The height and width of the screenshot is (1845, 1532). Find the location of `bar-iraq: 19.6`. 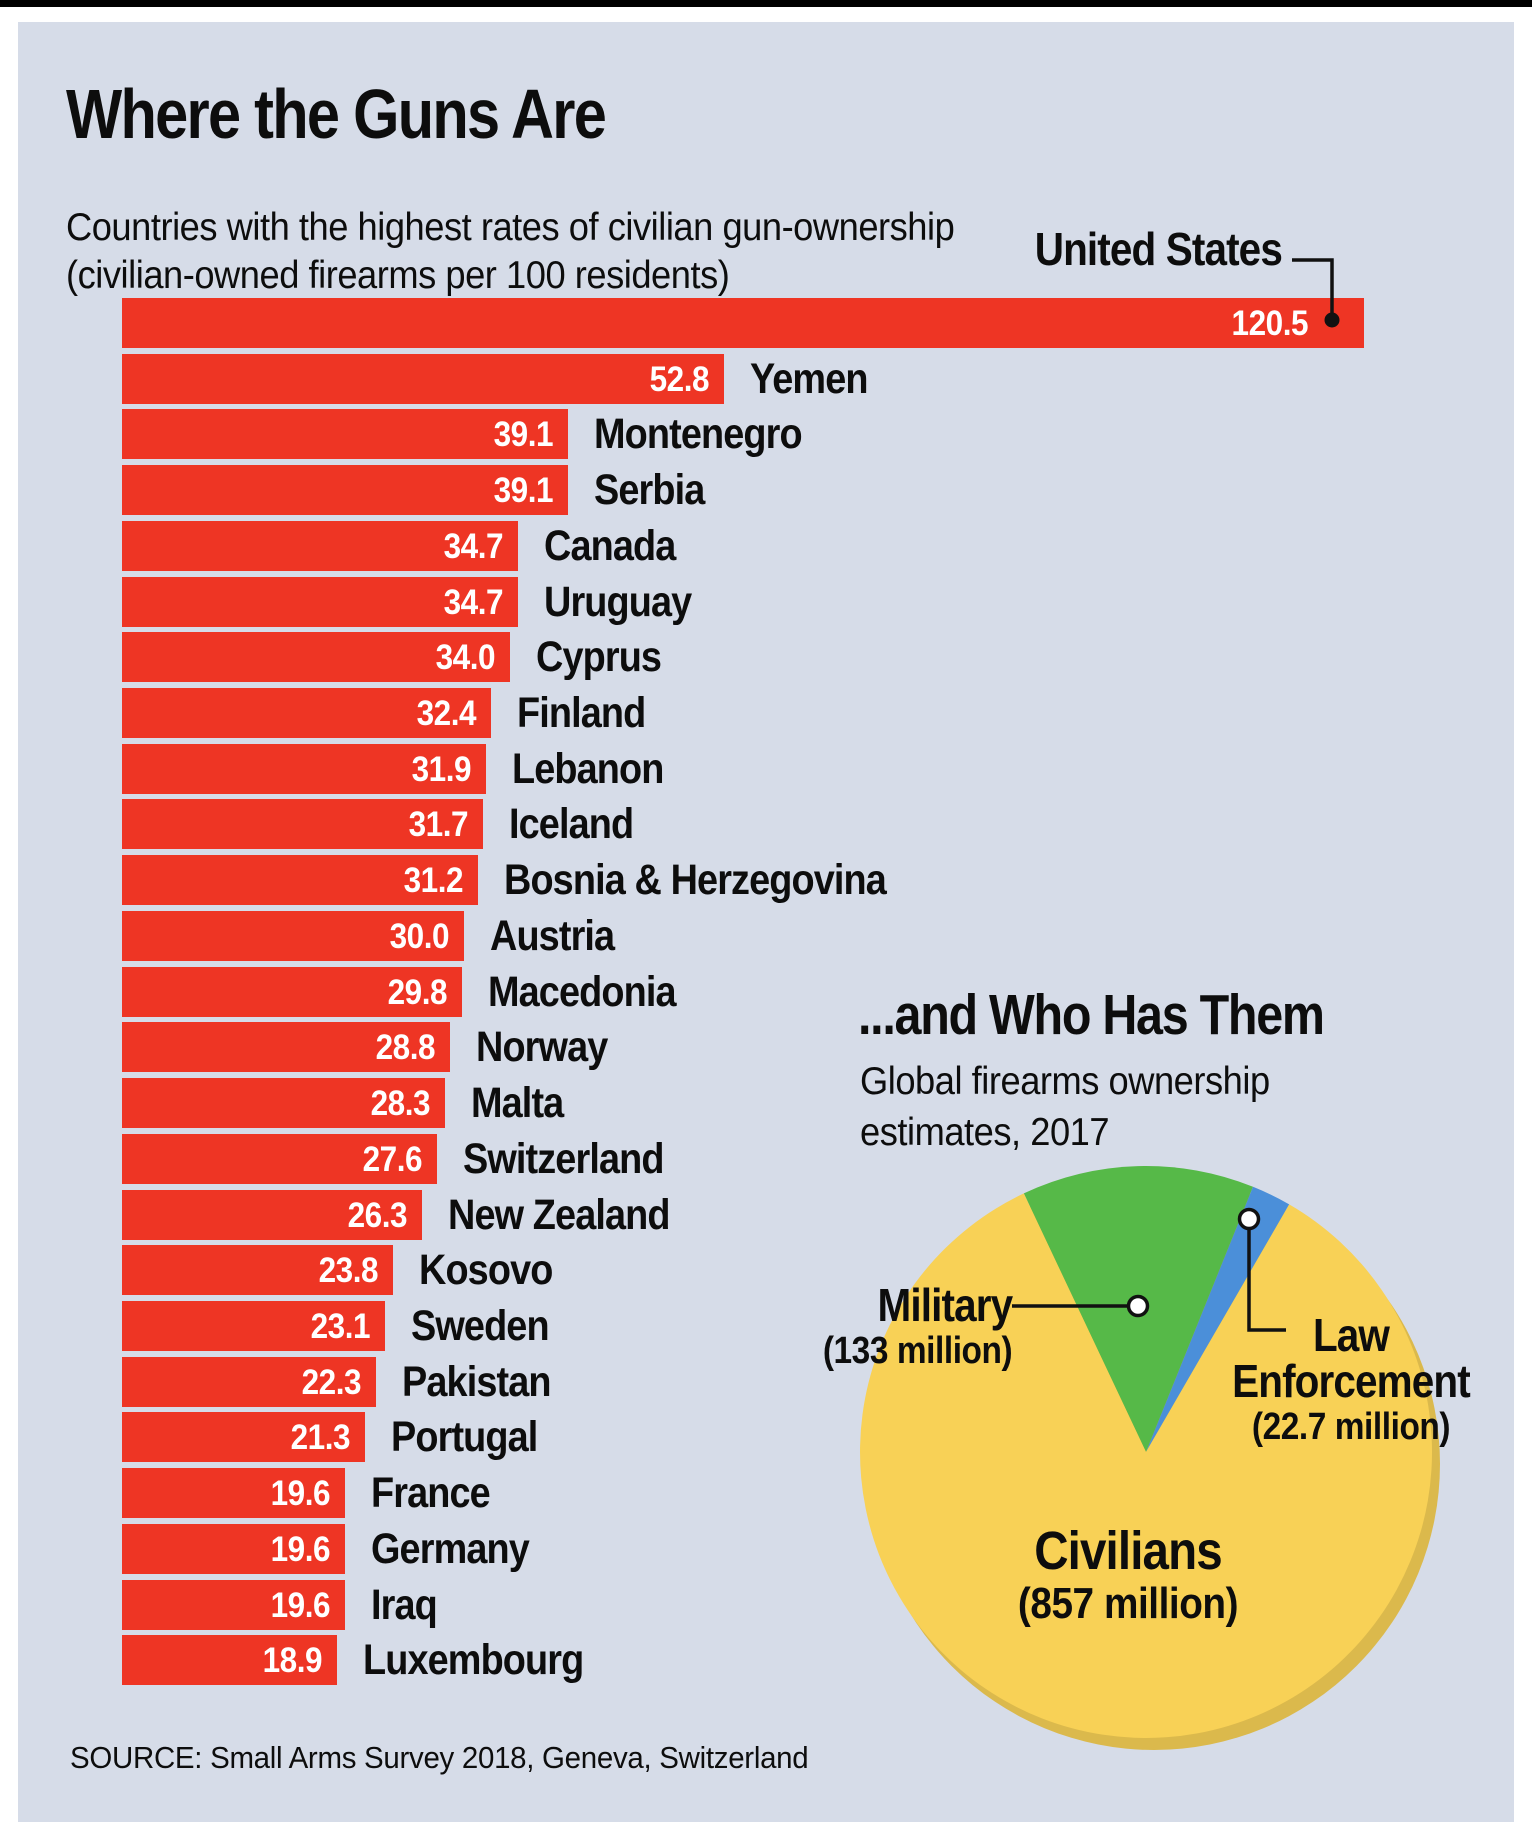

bar-iraq: 19.6 is located at coordinates (233, 1605).